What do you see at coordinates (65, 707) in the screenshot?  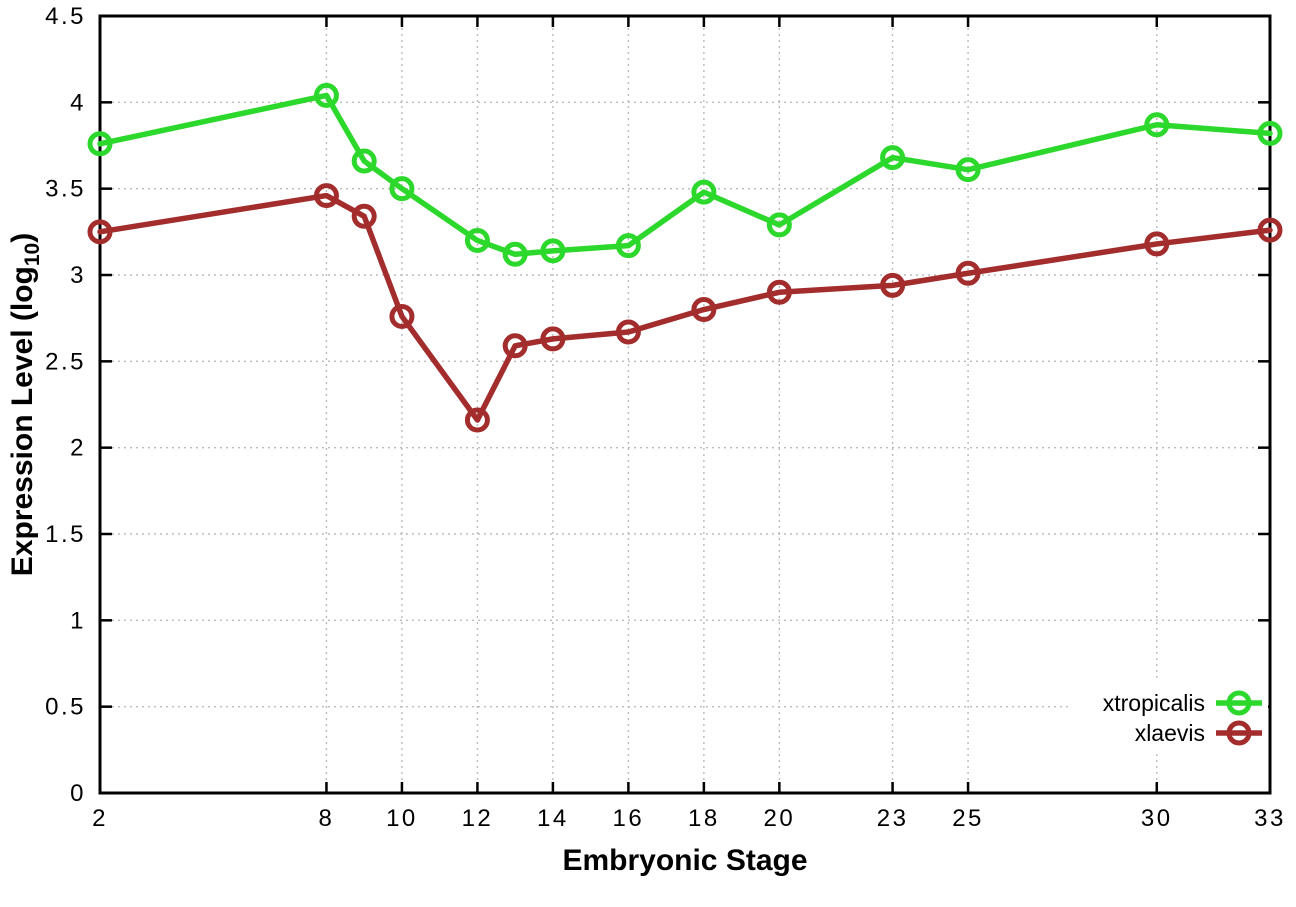 I see `y-tick-label: 0.5` at bounding box center [65, 707].